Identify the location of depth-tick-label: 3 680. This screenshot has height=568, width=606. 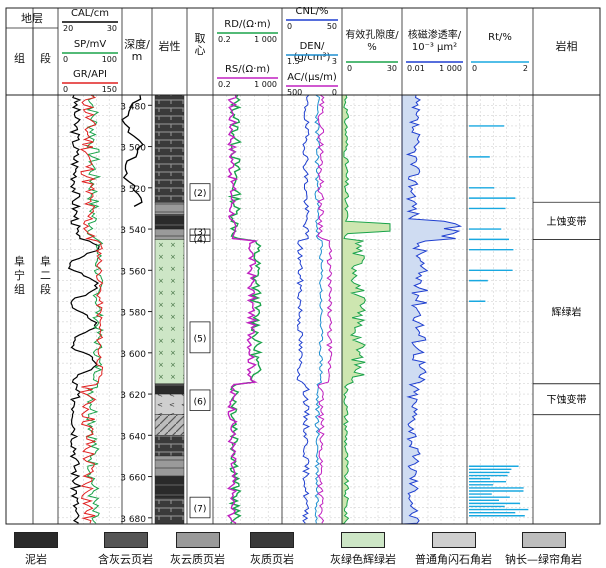
(133, 520).